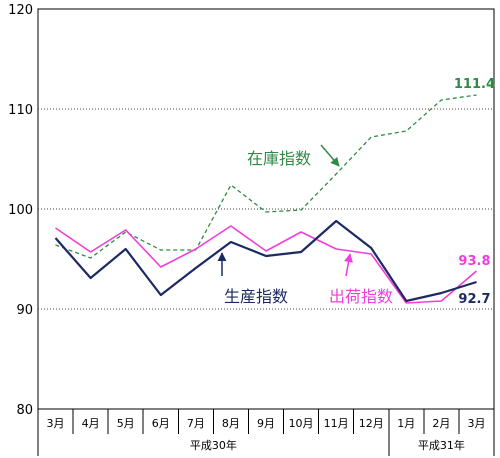 The width and height of the screenshot is (500, 458). I want to click on y-tick-label: 120, so click(20, 10).